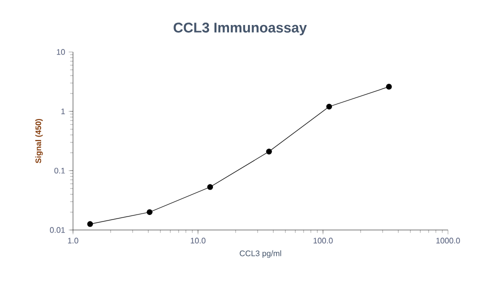 This screenshot has height=288, width=480. I want to click on chart-title: CCL3 Immunoassay, so click(240, 29).